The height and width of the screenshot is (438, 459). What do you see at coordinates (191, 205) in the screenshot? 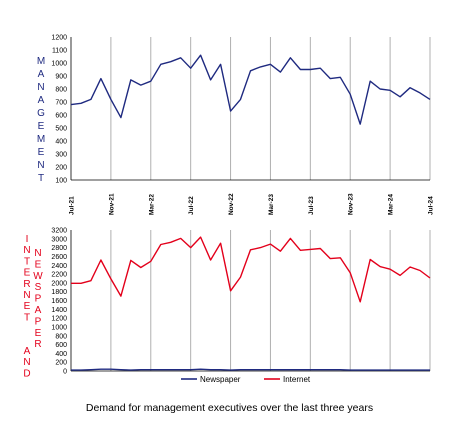
I see `x-tick-label: Jul-22` at bounding box center [191, 205].